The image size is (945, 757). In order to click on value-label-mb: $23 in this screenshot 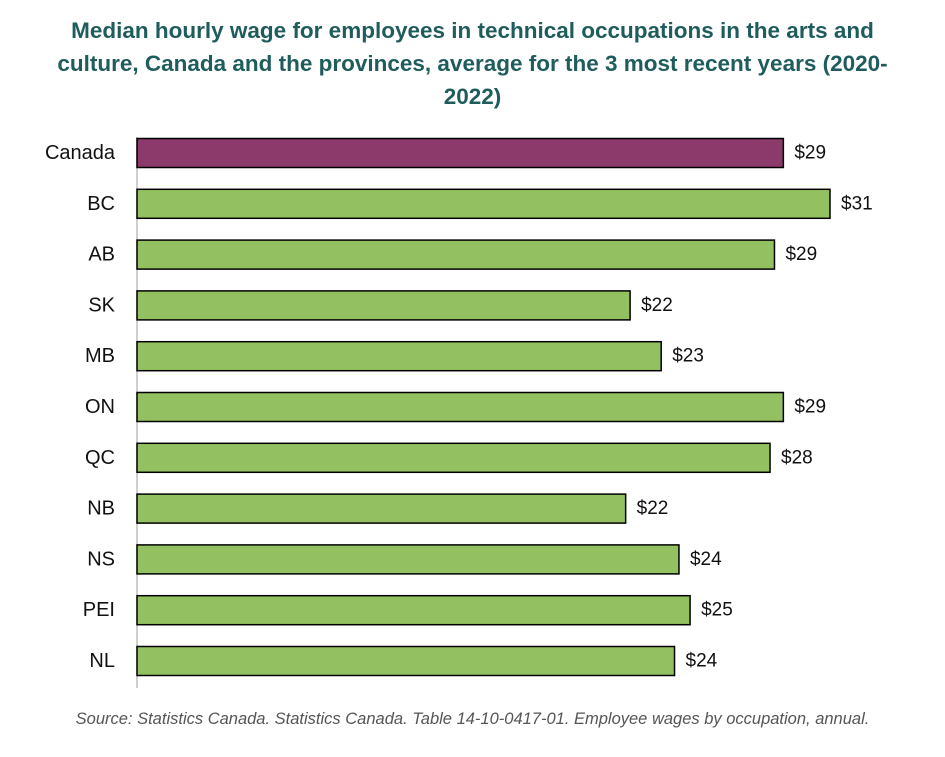, I will do `click(688, 356)`.